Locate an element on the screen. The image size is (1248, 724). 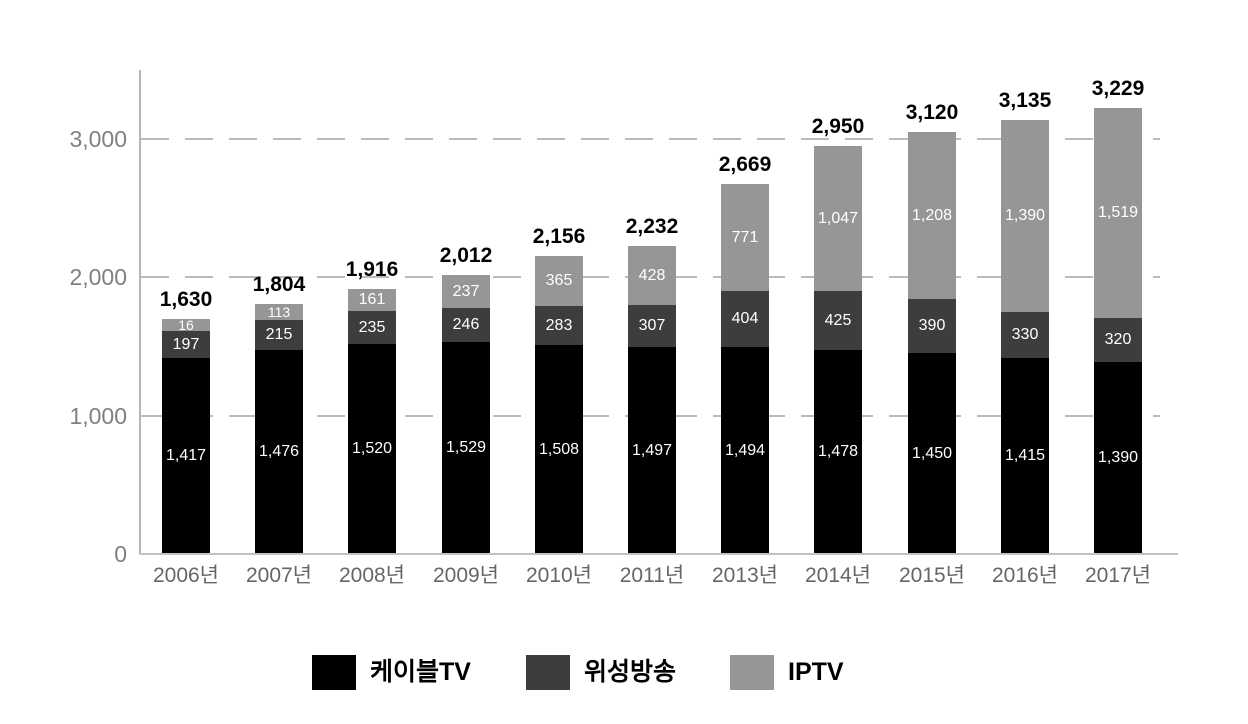
y-tick-label: 0 is located at coordinates (120, 554).